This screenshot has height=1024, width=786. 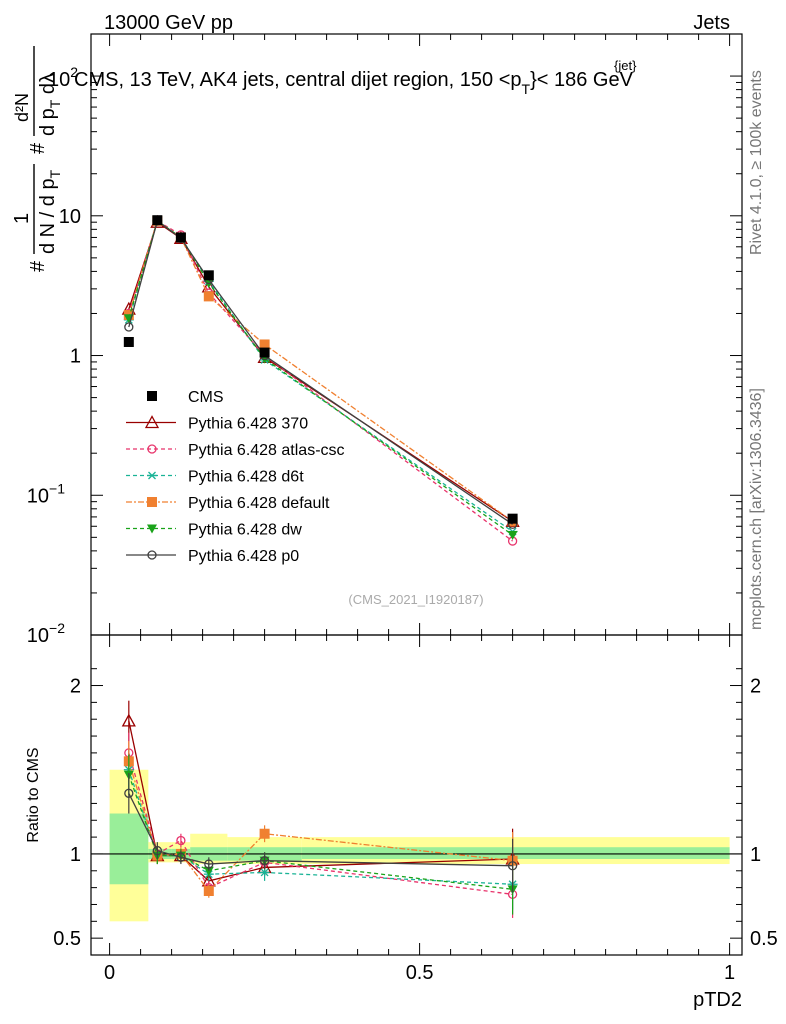 What do you see at coordinates (22, 107) in the screenshot?
I see `svg-text: d²N` at bounding box center [22, 107].